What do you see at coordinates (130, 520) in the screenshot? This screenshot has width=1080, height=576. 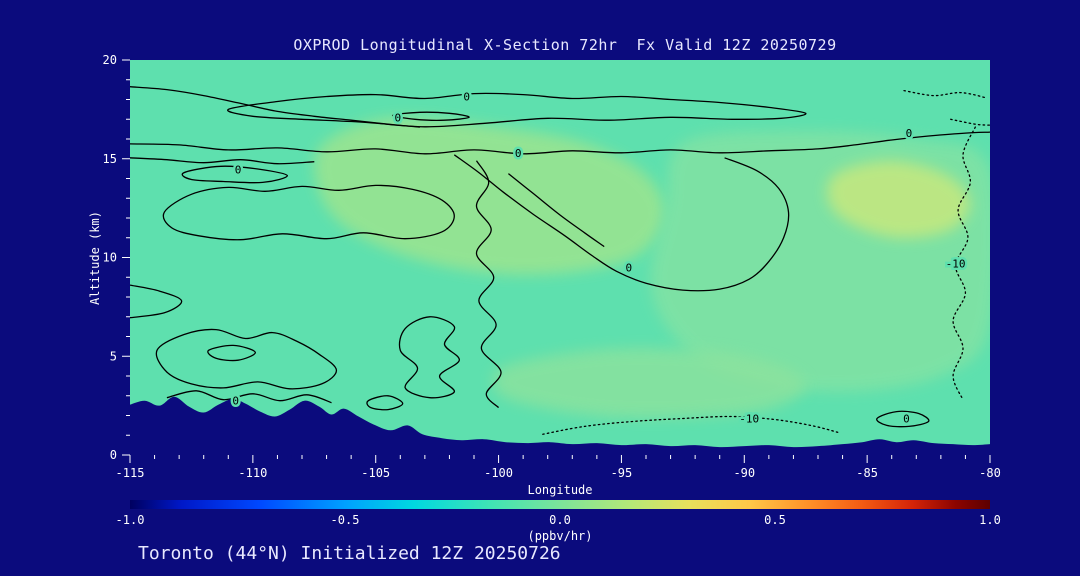 I see `colorbar-tick-label: -1.0` at bounding box center [130, 520].